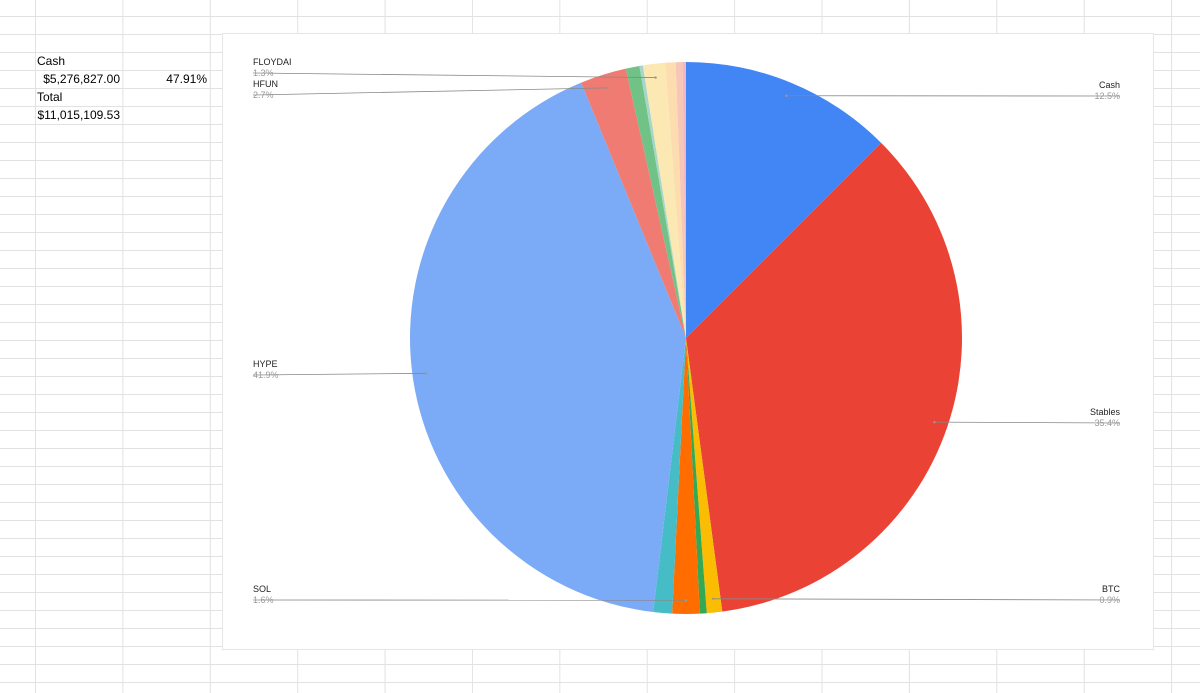  What do you see at coordinates (81, 79) in the screenshot?
I see `cell: $5,276,827.00` at bounding box center [81, 79].